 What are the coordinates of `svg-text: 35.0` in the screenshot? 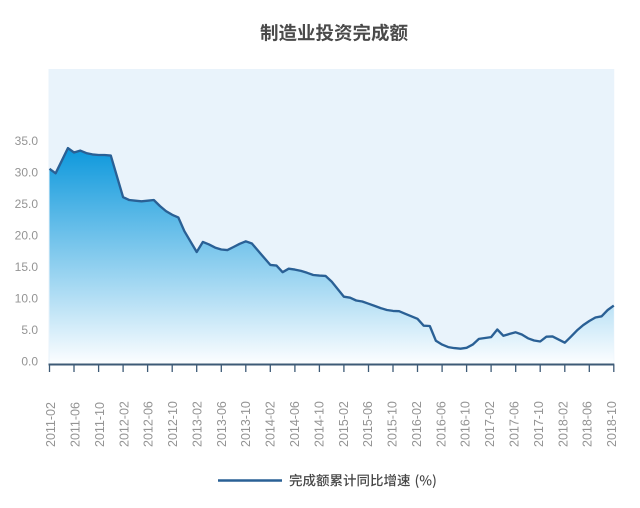 It's located at (27, 141).